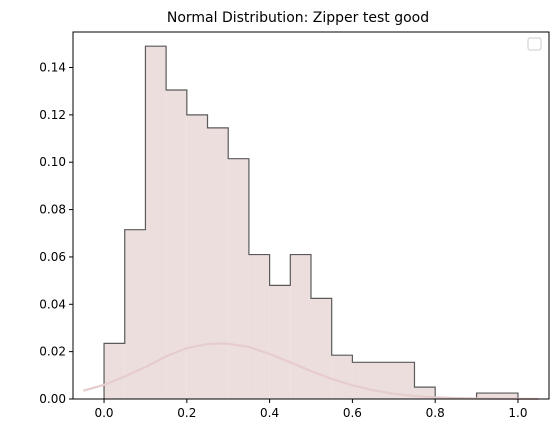 This screenshot has width=556, height=433. What do you see at coordinates (52, 399) in the screenshot?
I see `y-tick-label: 0.00` at bounding box center [52, 399].